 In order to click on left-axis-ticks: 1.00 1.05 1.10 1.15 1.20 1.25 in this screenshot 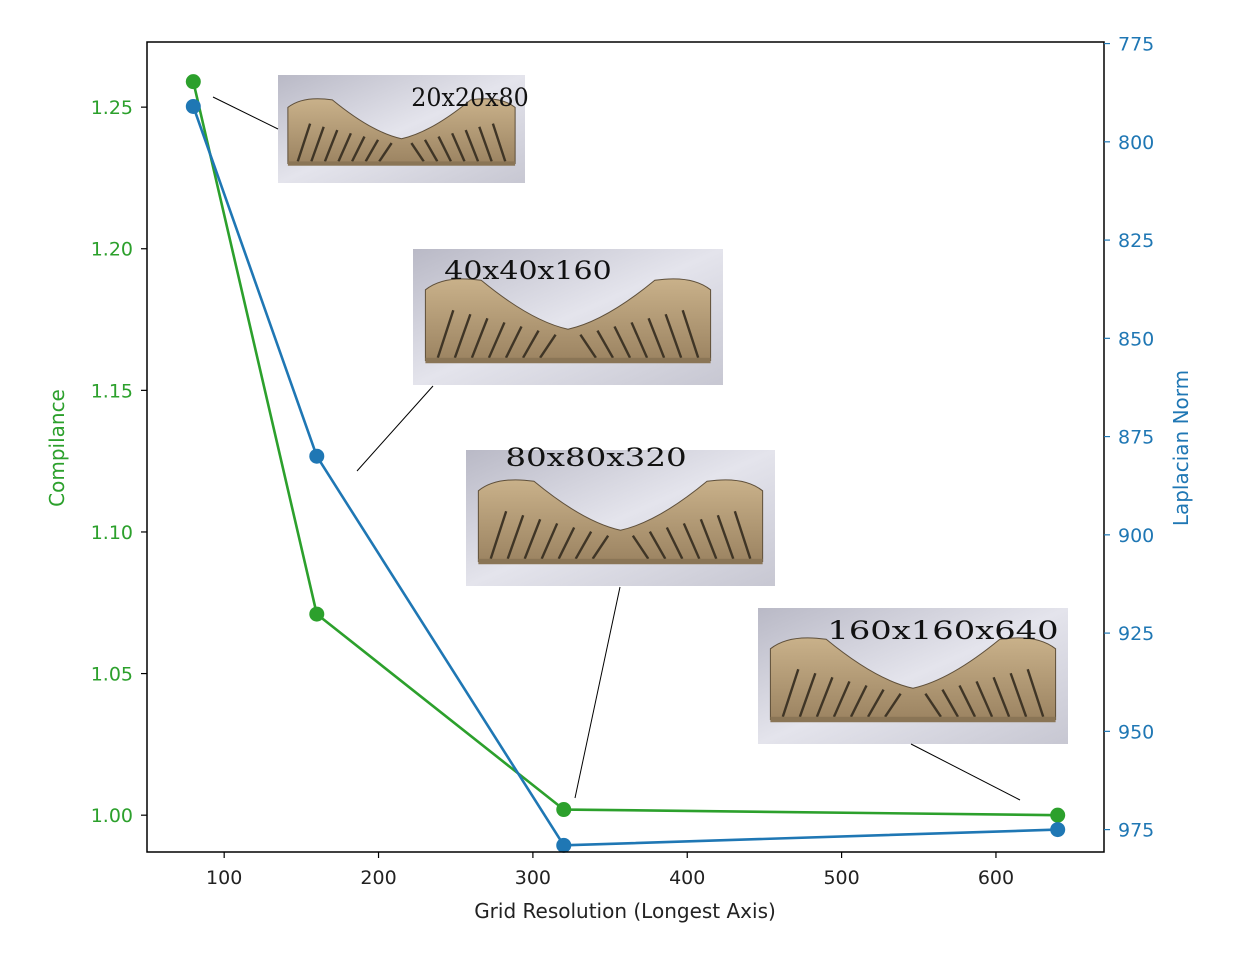, I will do `click(119, 462)`.